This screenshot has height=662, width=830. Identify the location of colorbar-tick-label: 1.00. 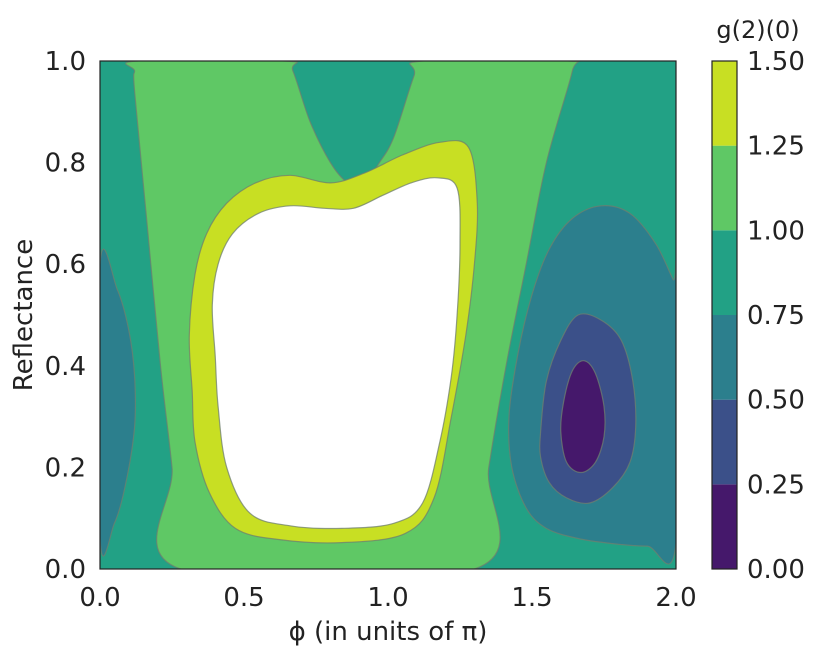
(776, 231).